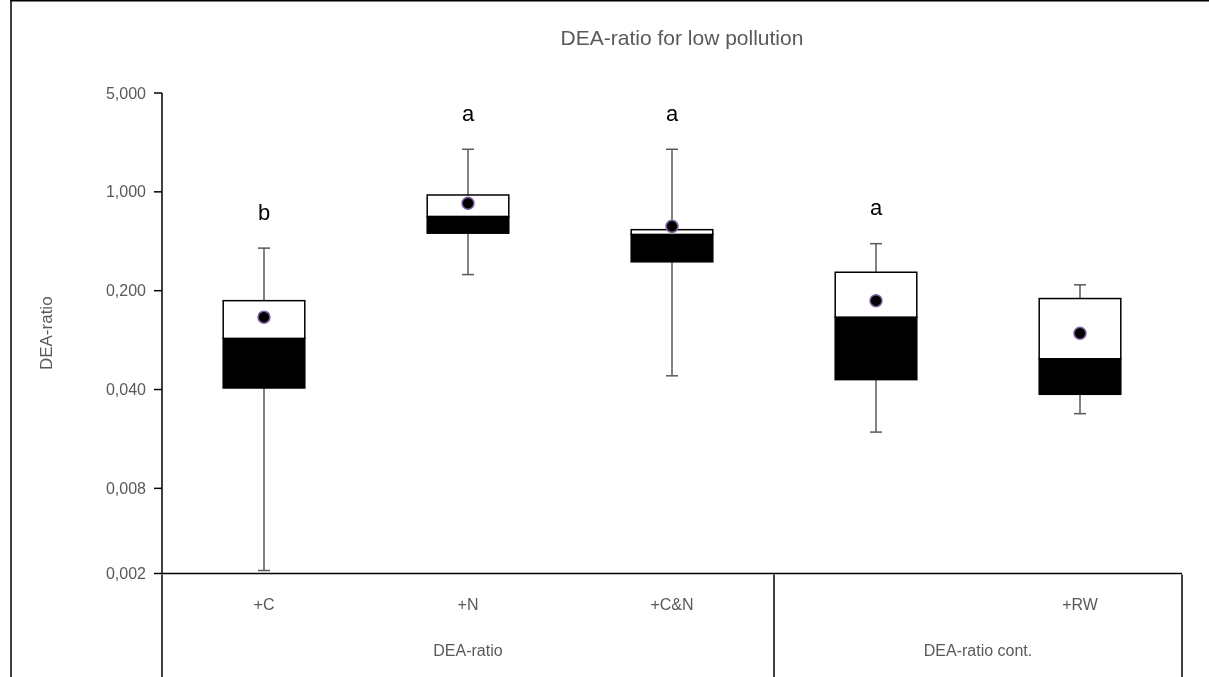  Describe the element at coordinates (126, 390) in the screenshot. I see `y-tick-label: 0,040` at that location.